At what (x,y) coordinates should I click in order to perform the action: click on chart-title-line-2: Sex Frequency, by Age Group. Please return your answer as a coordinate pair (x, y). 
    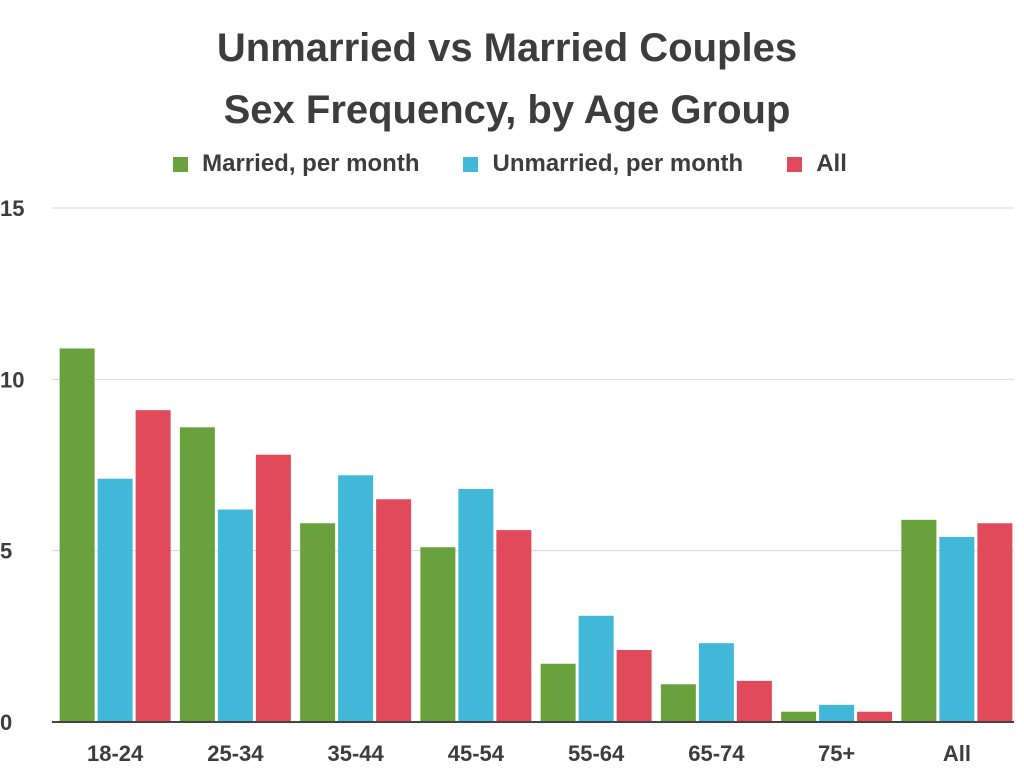
    Looking at the image, I should click on (507, 110).